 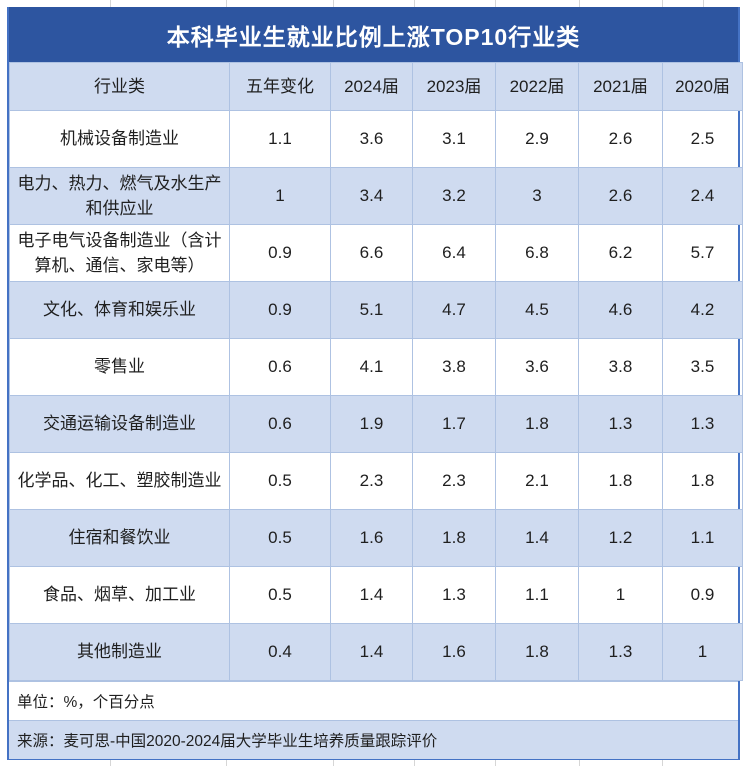 What do you see at coordinates (537, 139) in the screenshot?
I see `value-cell: 2.9` at bounding box center [537, 139].